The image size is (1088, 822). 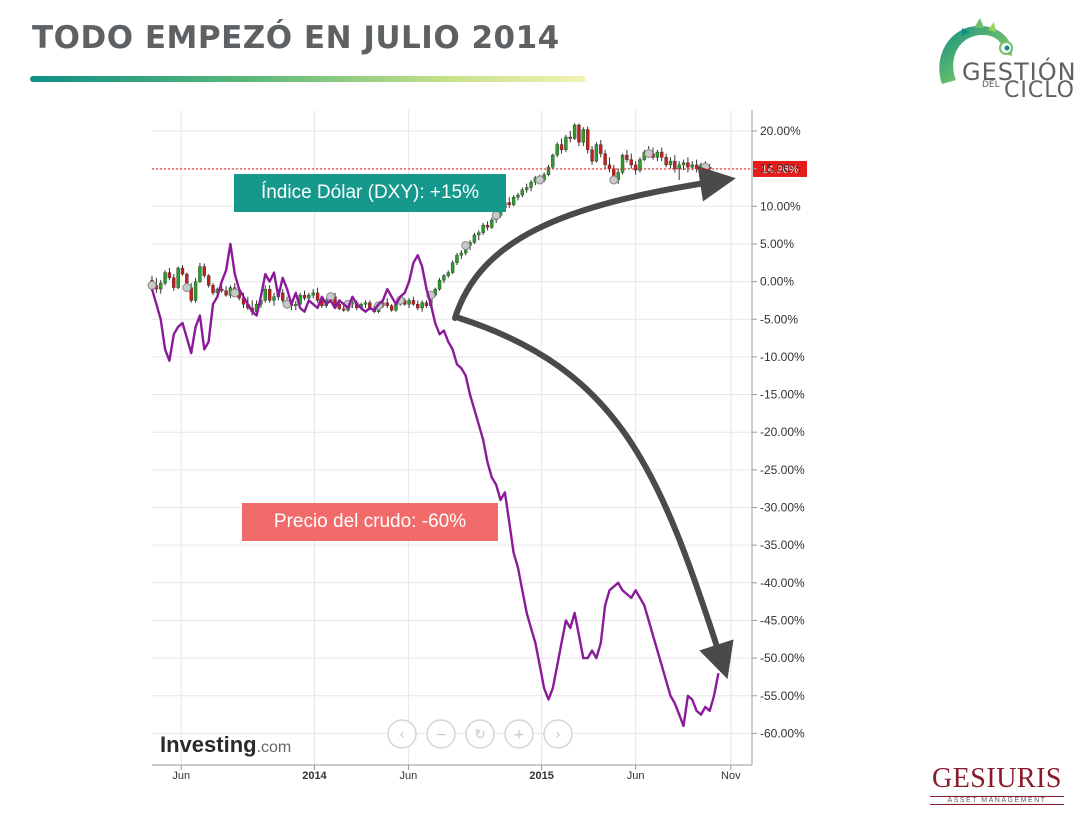 I want to click on zoom-in-button: +, so click(x=519, y=734).